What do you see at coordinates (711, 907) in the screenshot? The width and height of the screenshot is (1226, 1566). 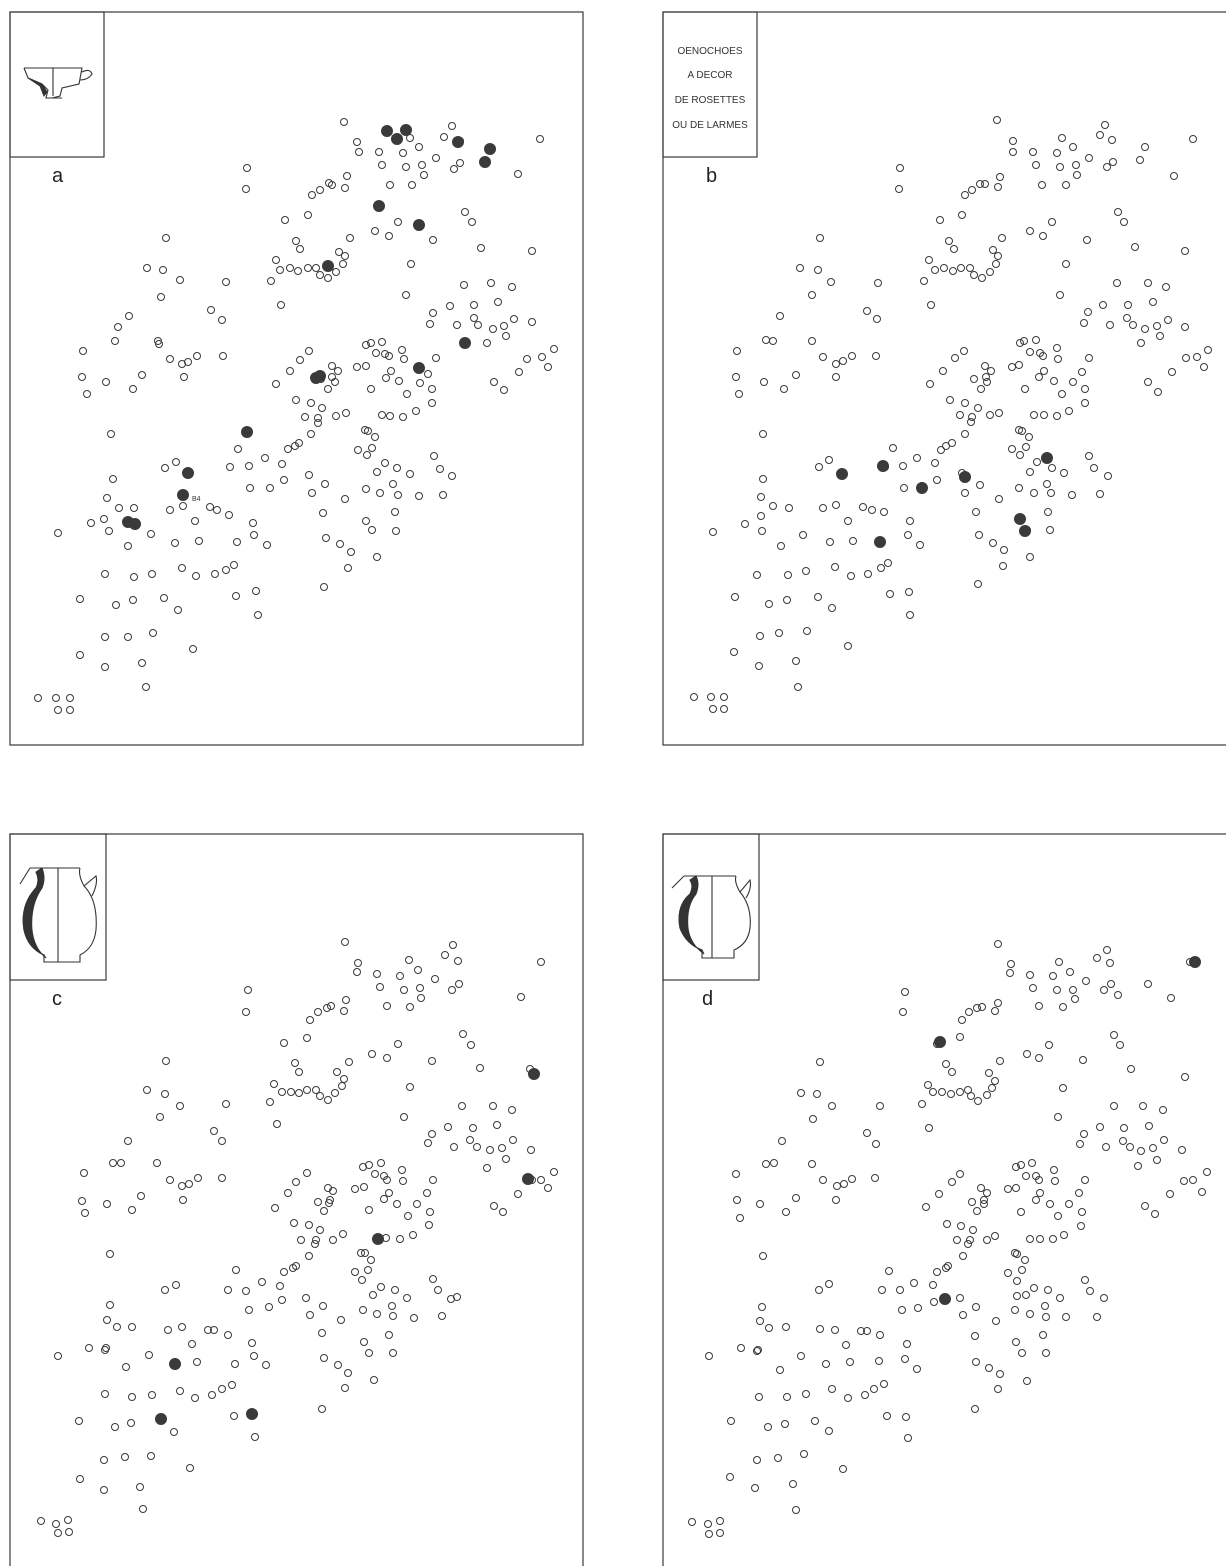 I see `panel-d-legend-box` at bounding box center [711, 907].